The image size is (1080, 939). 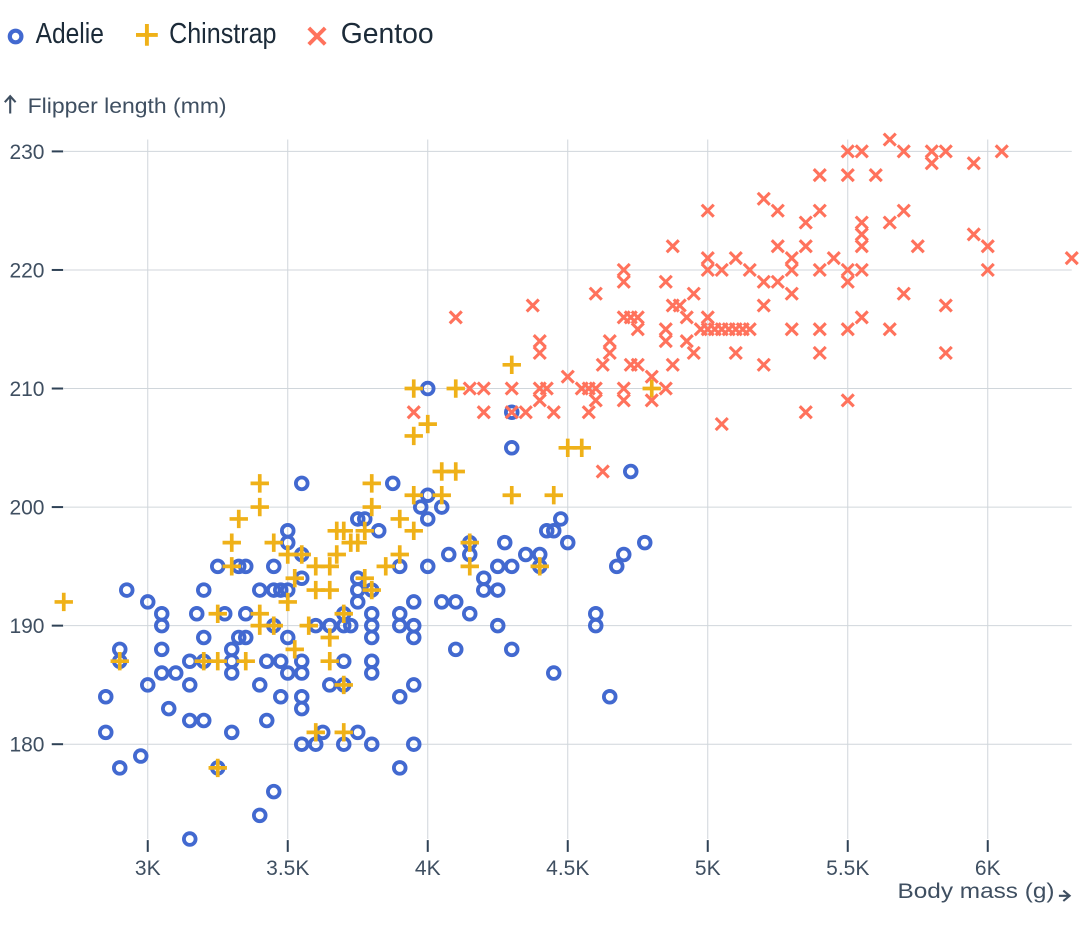 I want to click on svg-text: 4.5K, so click(x=567, y=868).